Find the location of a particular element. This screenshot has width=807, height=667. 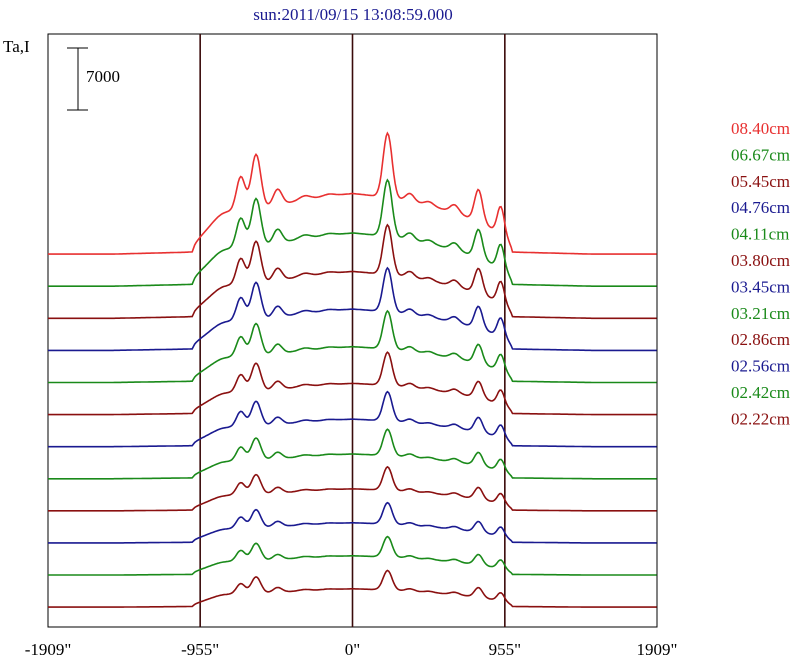

legend-entry-5: 03.80cm is located at coordinates (760, 260).